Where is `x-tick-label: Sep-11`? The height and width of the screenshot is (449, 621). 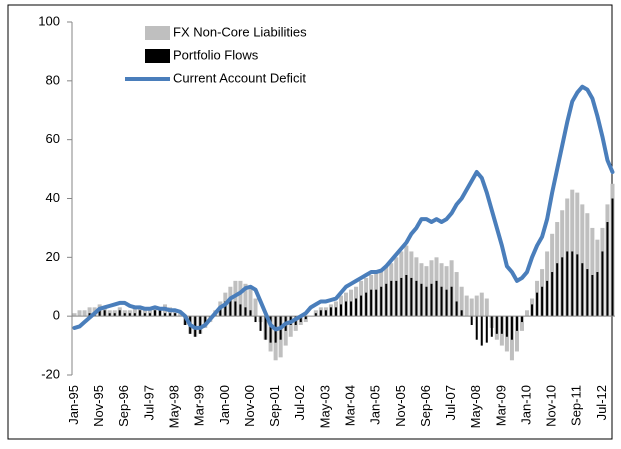
x-tick-label: Sep-11 is located at coordinates (576, 405).